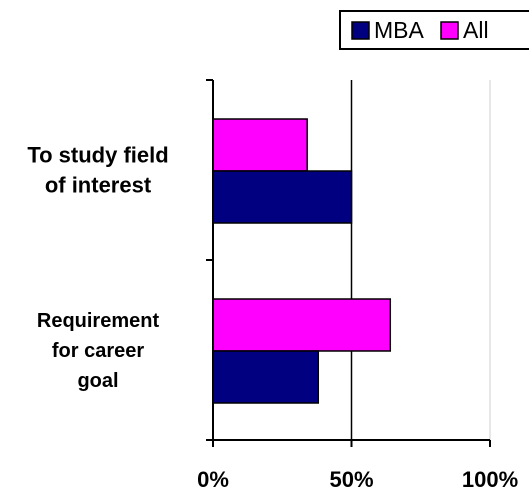 This screenshot has height=498, width=529. Describe the element at coordinates (97, 155) in the screenshot. I see `category-label-line: To study field` at that location.